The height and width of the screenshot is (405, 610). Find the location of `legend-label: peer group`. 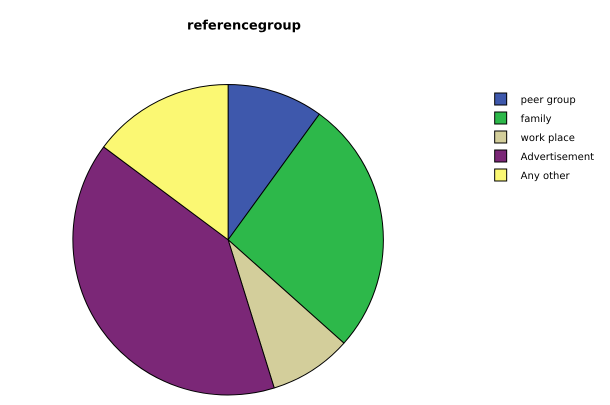

legend-label: peer group is located at coordinates (548, 100).